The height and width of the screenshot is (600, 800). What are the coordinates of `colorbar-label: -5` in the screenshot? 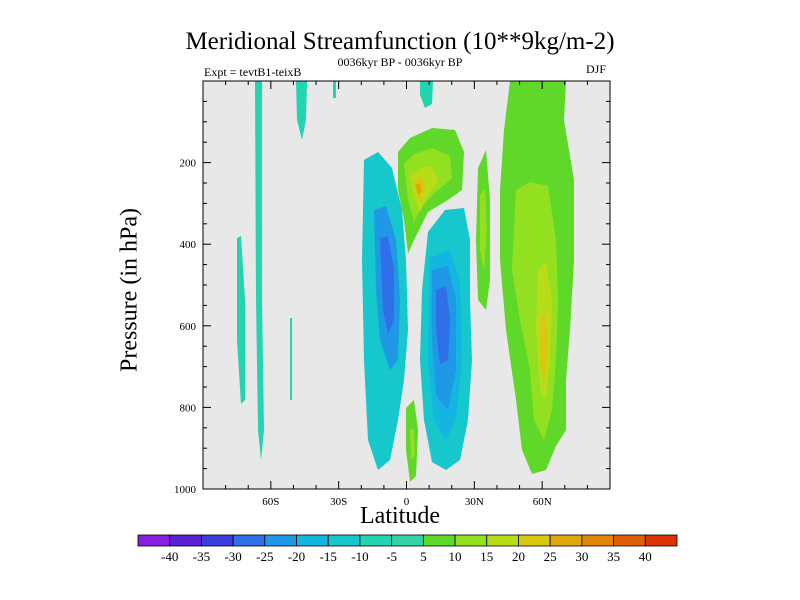 It's located at (391, 556).